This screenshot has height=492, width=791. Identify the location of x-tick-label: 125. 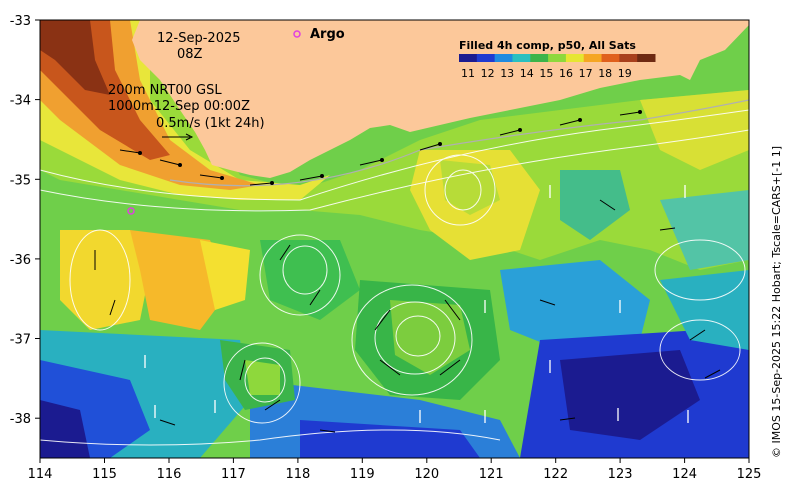
(749, 474).